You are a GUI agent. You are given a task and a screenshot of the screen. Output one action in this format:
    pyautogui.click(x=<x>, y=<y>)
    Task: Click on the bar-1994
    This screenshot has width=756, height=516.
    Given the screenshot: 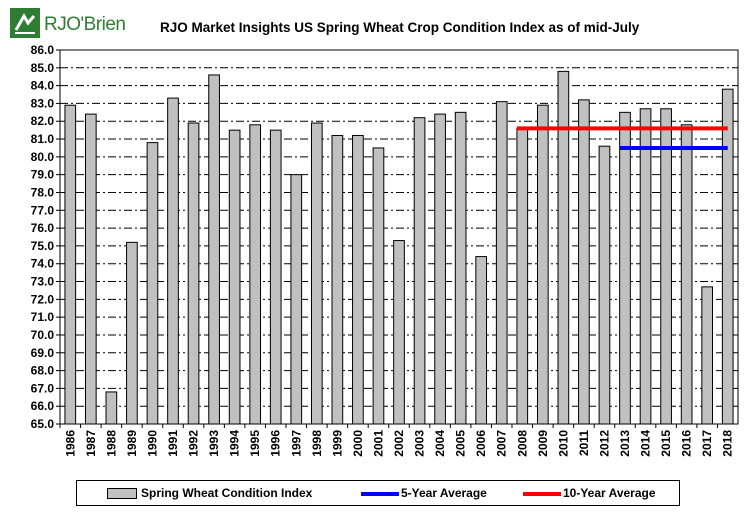 What is the action you would take?
    pyautogui.click(x=234, y=277)
    